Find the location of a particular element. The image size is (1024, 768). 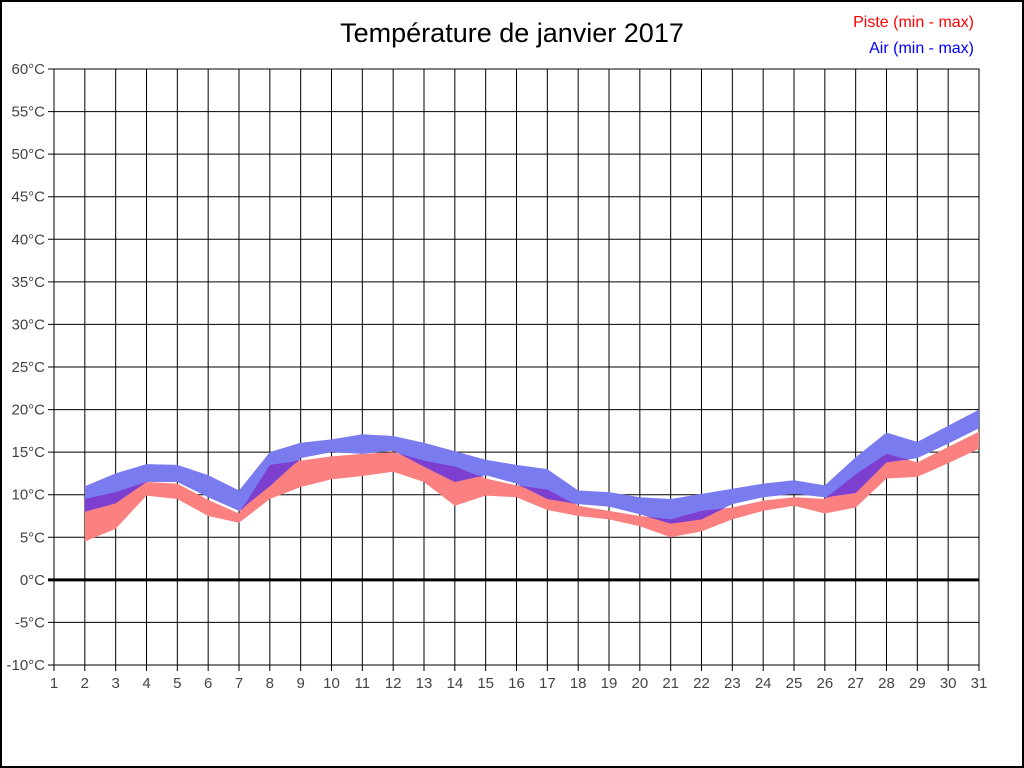

y-tick-label: 60°C is located at coordinates (28, 69).